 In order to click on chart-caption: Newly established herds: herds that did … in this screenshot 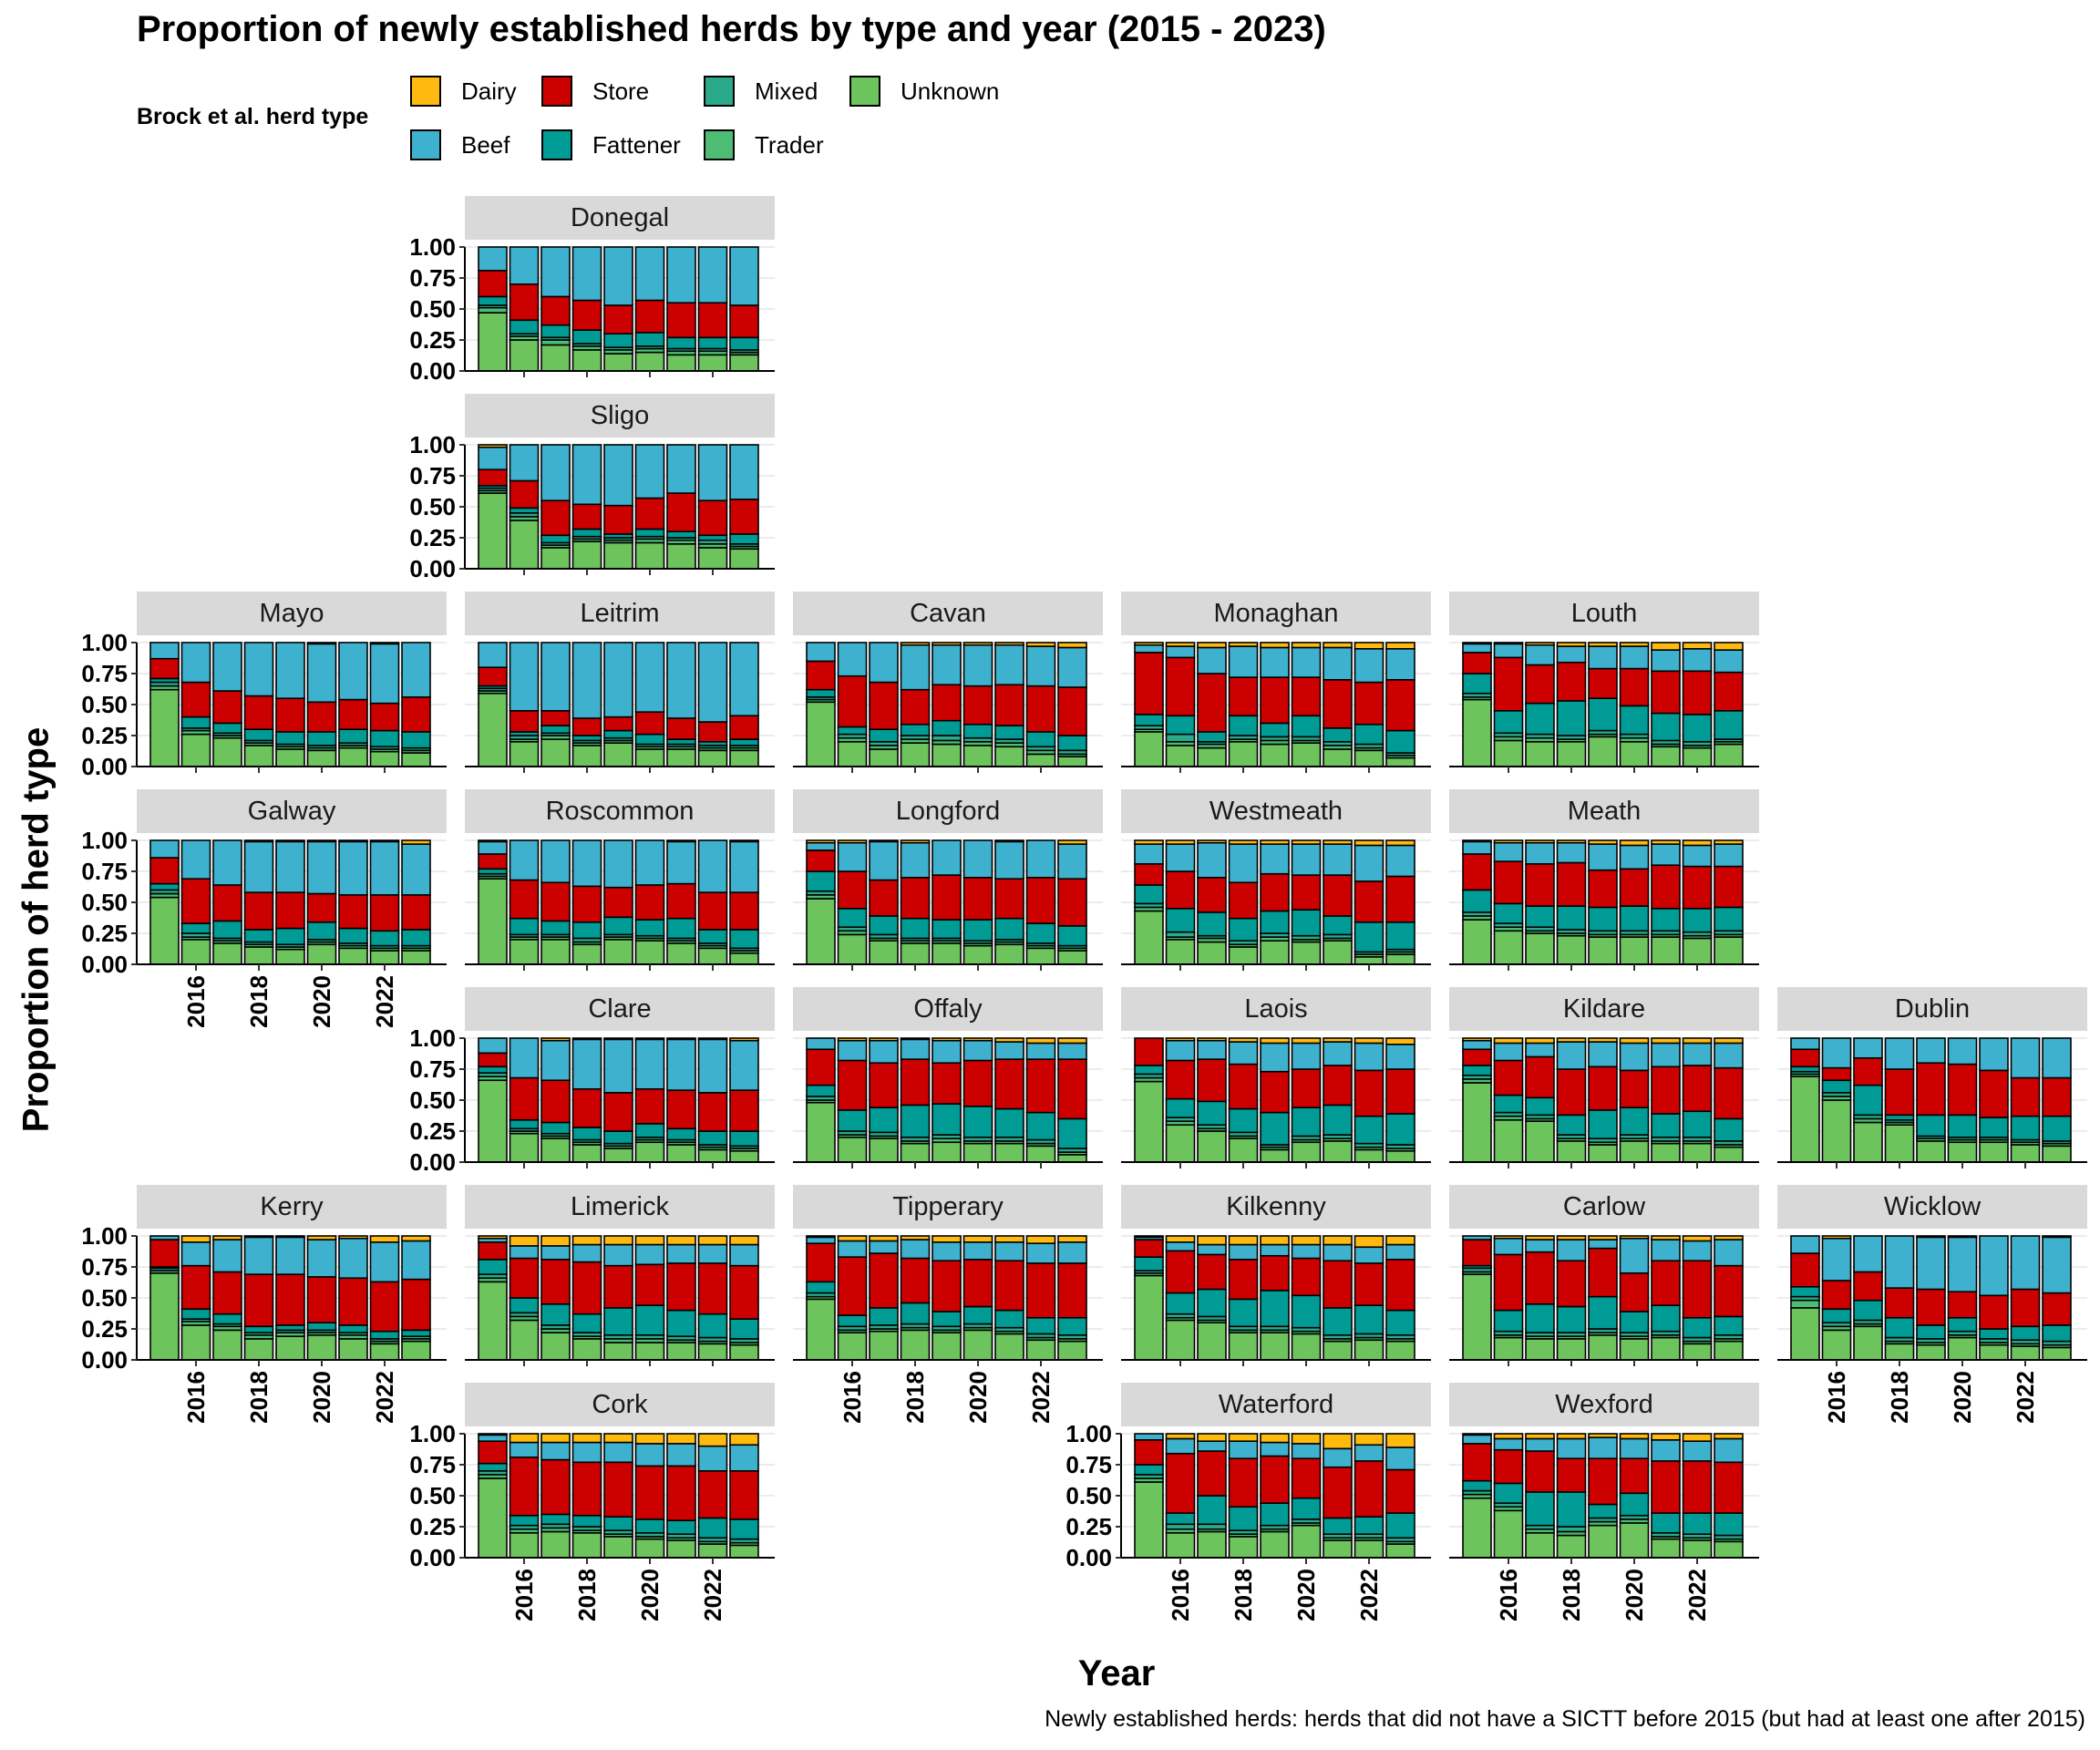, I will do `click(1565, 1719)`.